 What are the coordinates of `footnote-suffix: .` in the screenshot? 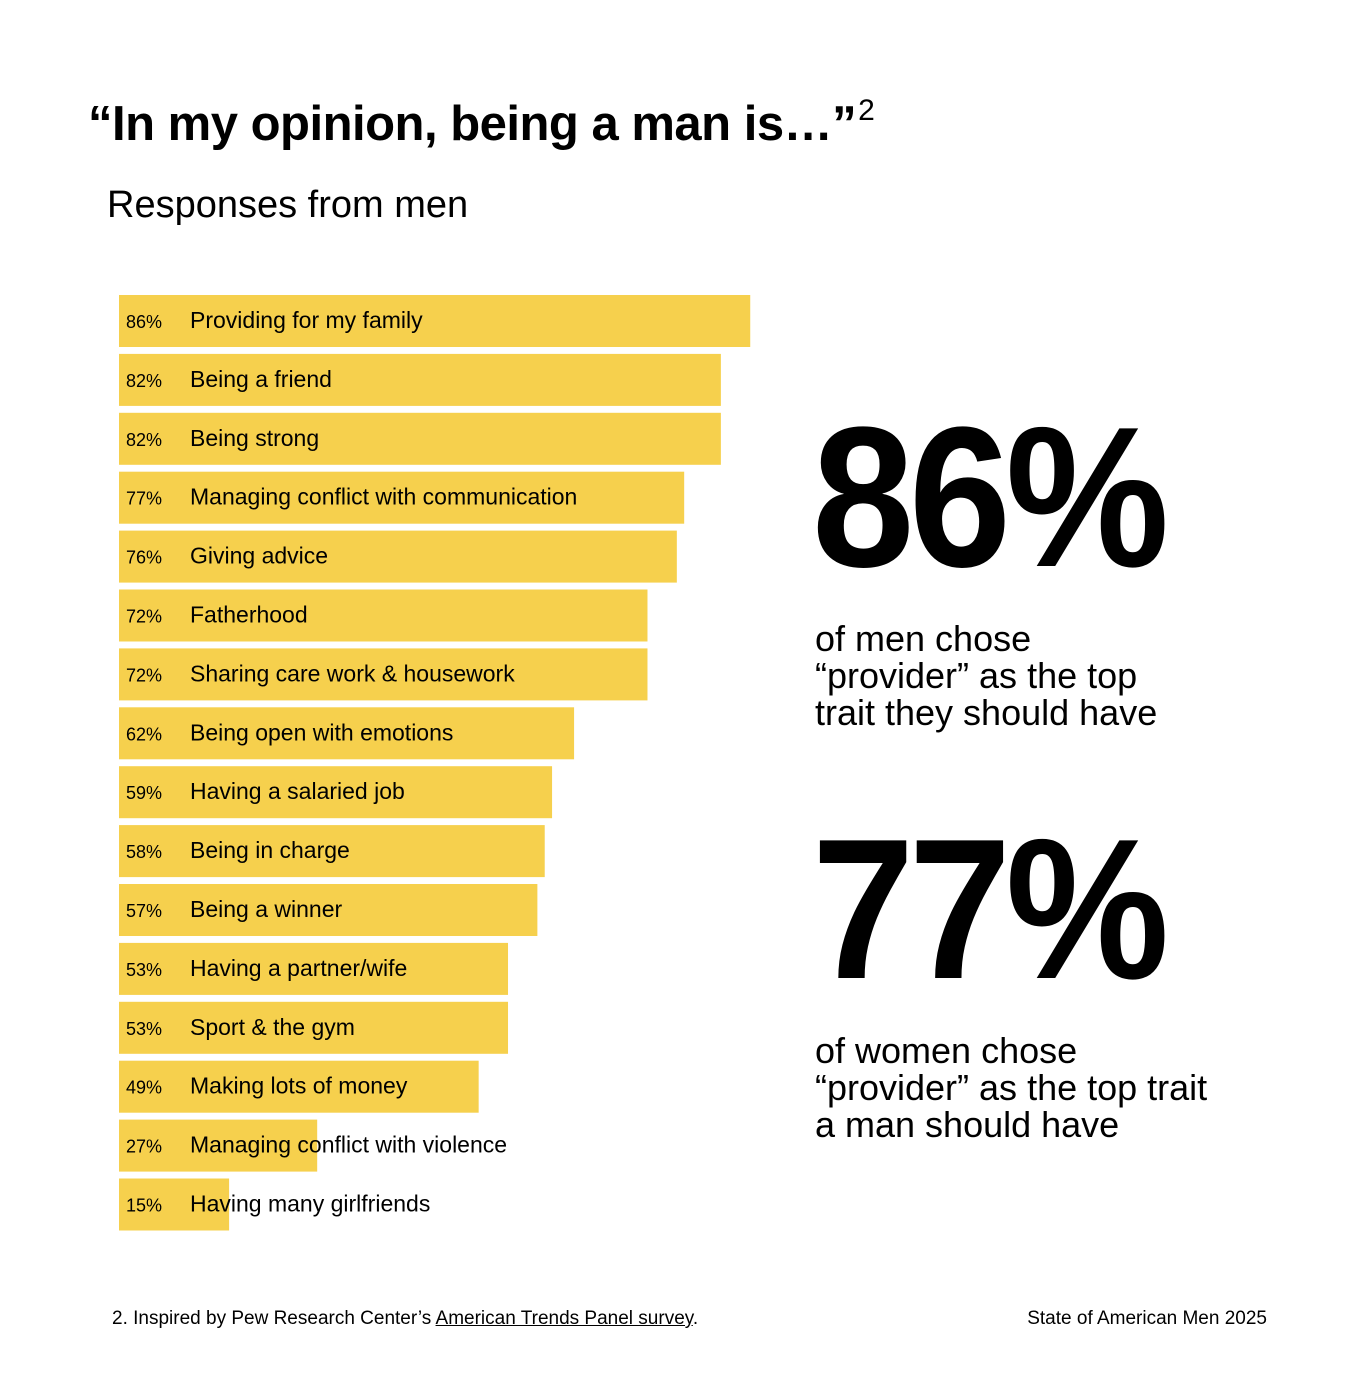 It's located at (695, 1318).